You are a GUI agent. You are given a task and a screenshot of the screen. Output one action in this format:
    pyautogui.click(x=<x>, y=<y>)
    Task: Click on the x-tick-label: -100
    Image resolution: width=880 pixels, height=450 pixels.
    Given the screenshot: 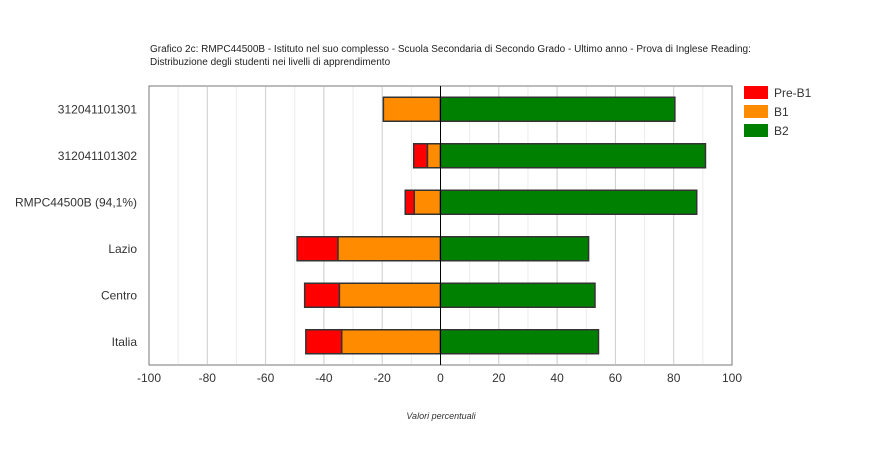 What is the action you would take?
    pyautogui.click(x=149, y=378)
    